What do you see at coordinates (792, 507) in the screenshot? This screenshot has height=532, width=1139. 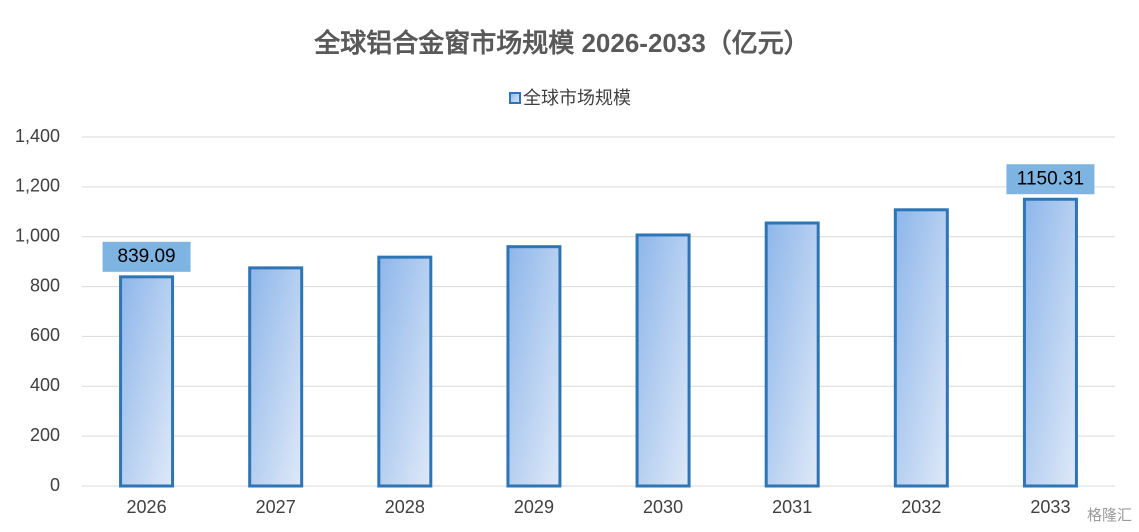 I see `x-tick-label: 2031` at bounding box center [792, 507].